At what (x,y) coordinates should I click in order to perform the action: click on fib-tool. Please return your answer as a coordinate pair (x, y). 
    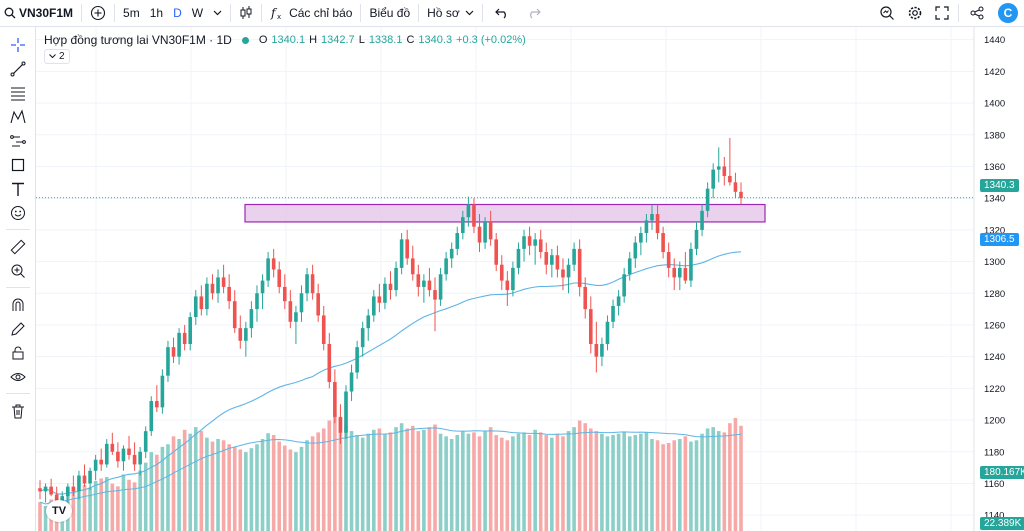
    Looking at the image, I should click on (18, 93).